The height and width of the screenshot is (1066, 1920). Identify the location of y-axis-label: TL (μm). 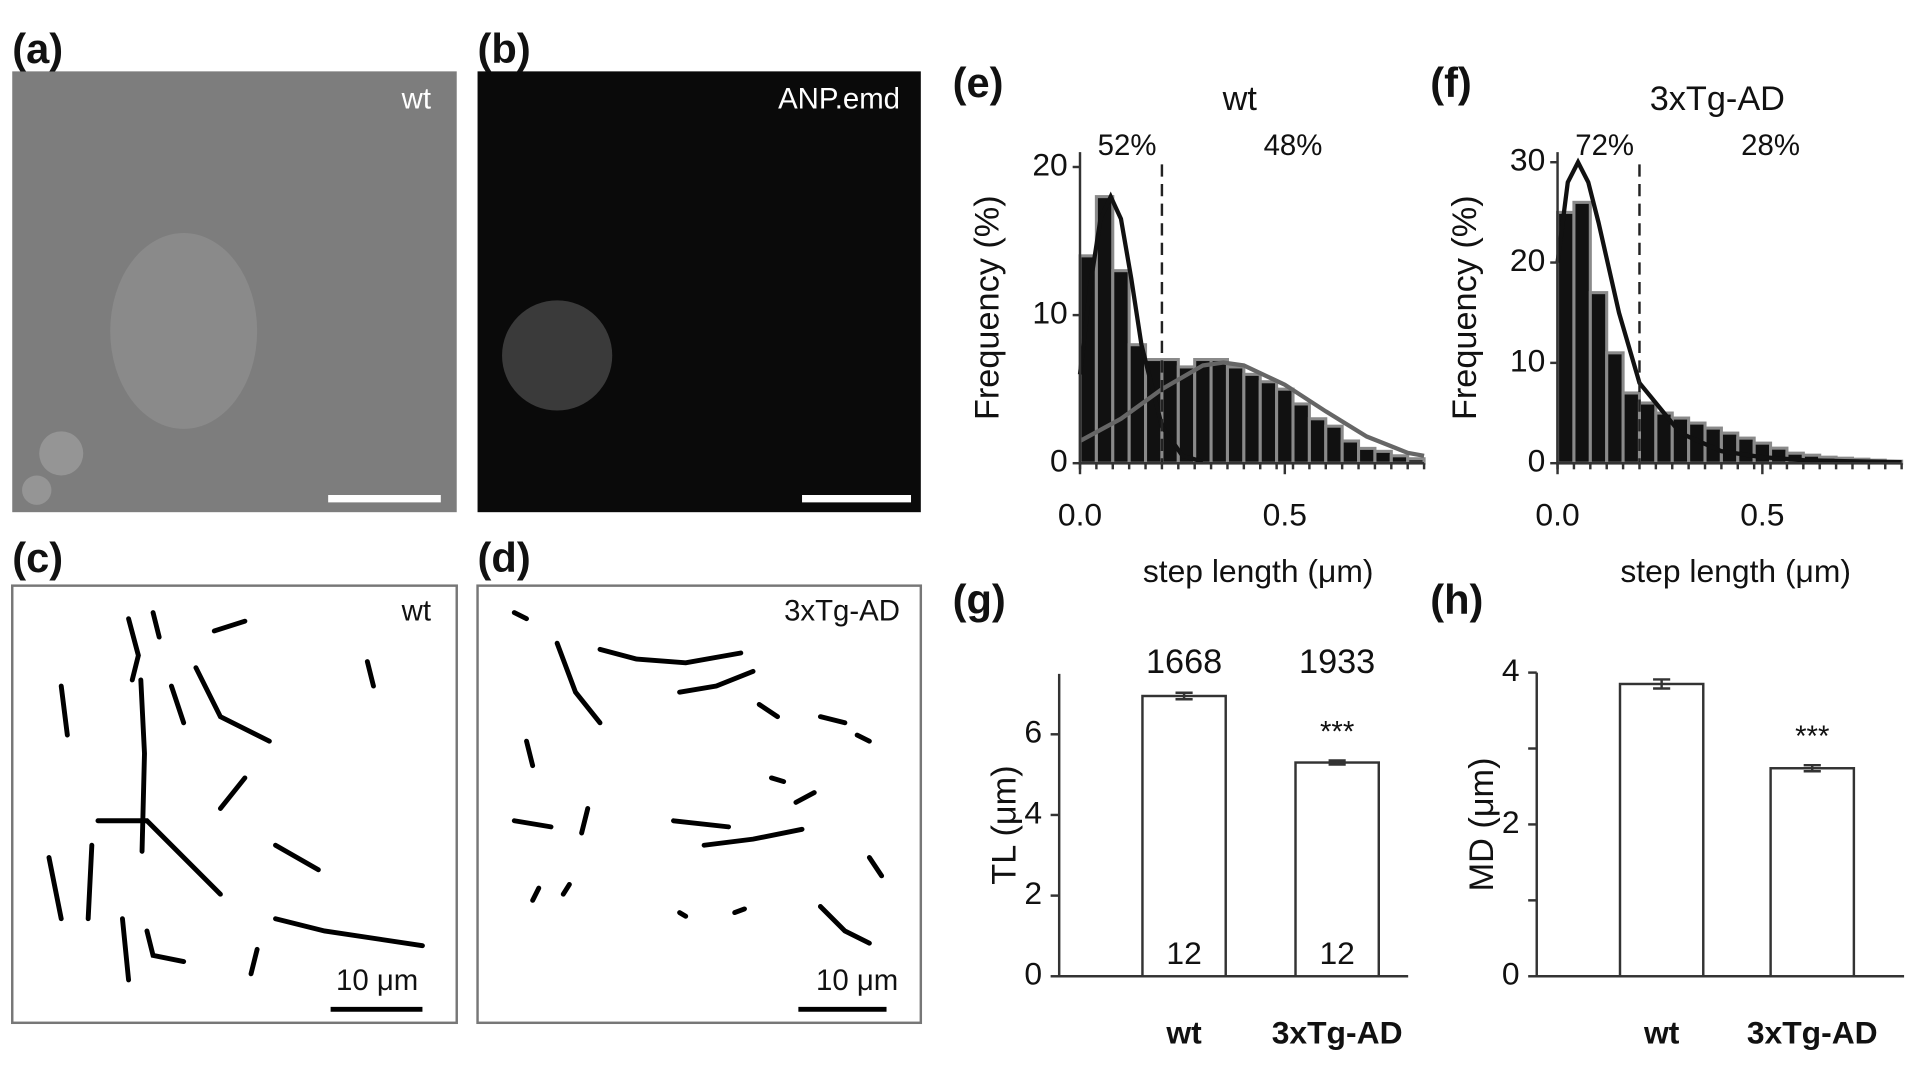
(1005, 824).